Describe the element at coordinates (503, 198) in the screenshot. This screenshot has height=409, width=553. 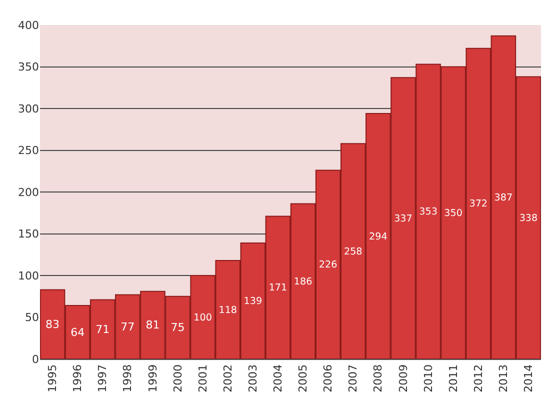
I see `data-label: 387` at that location.